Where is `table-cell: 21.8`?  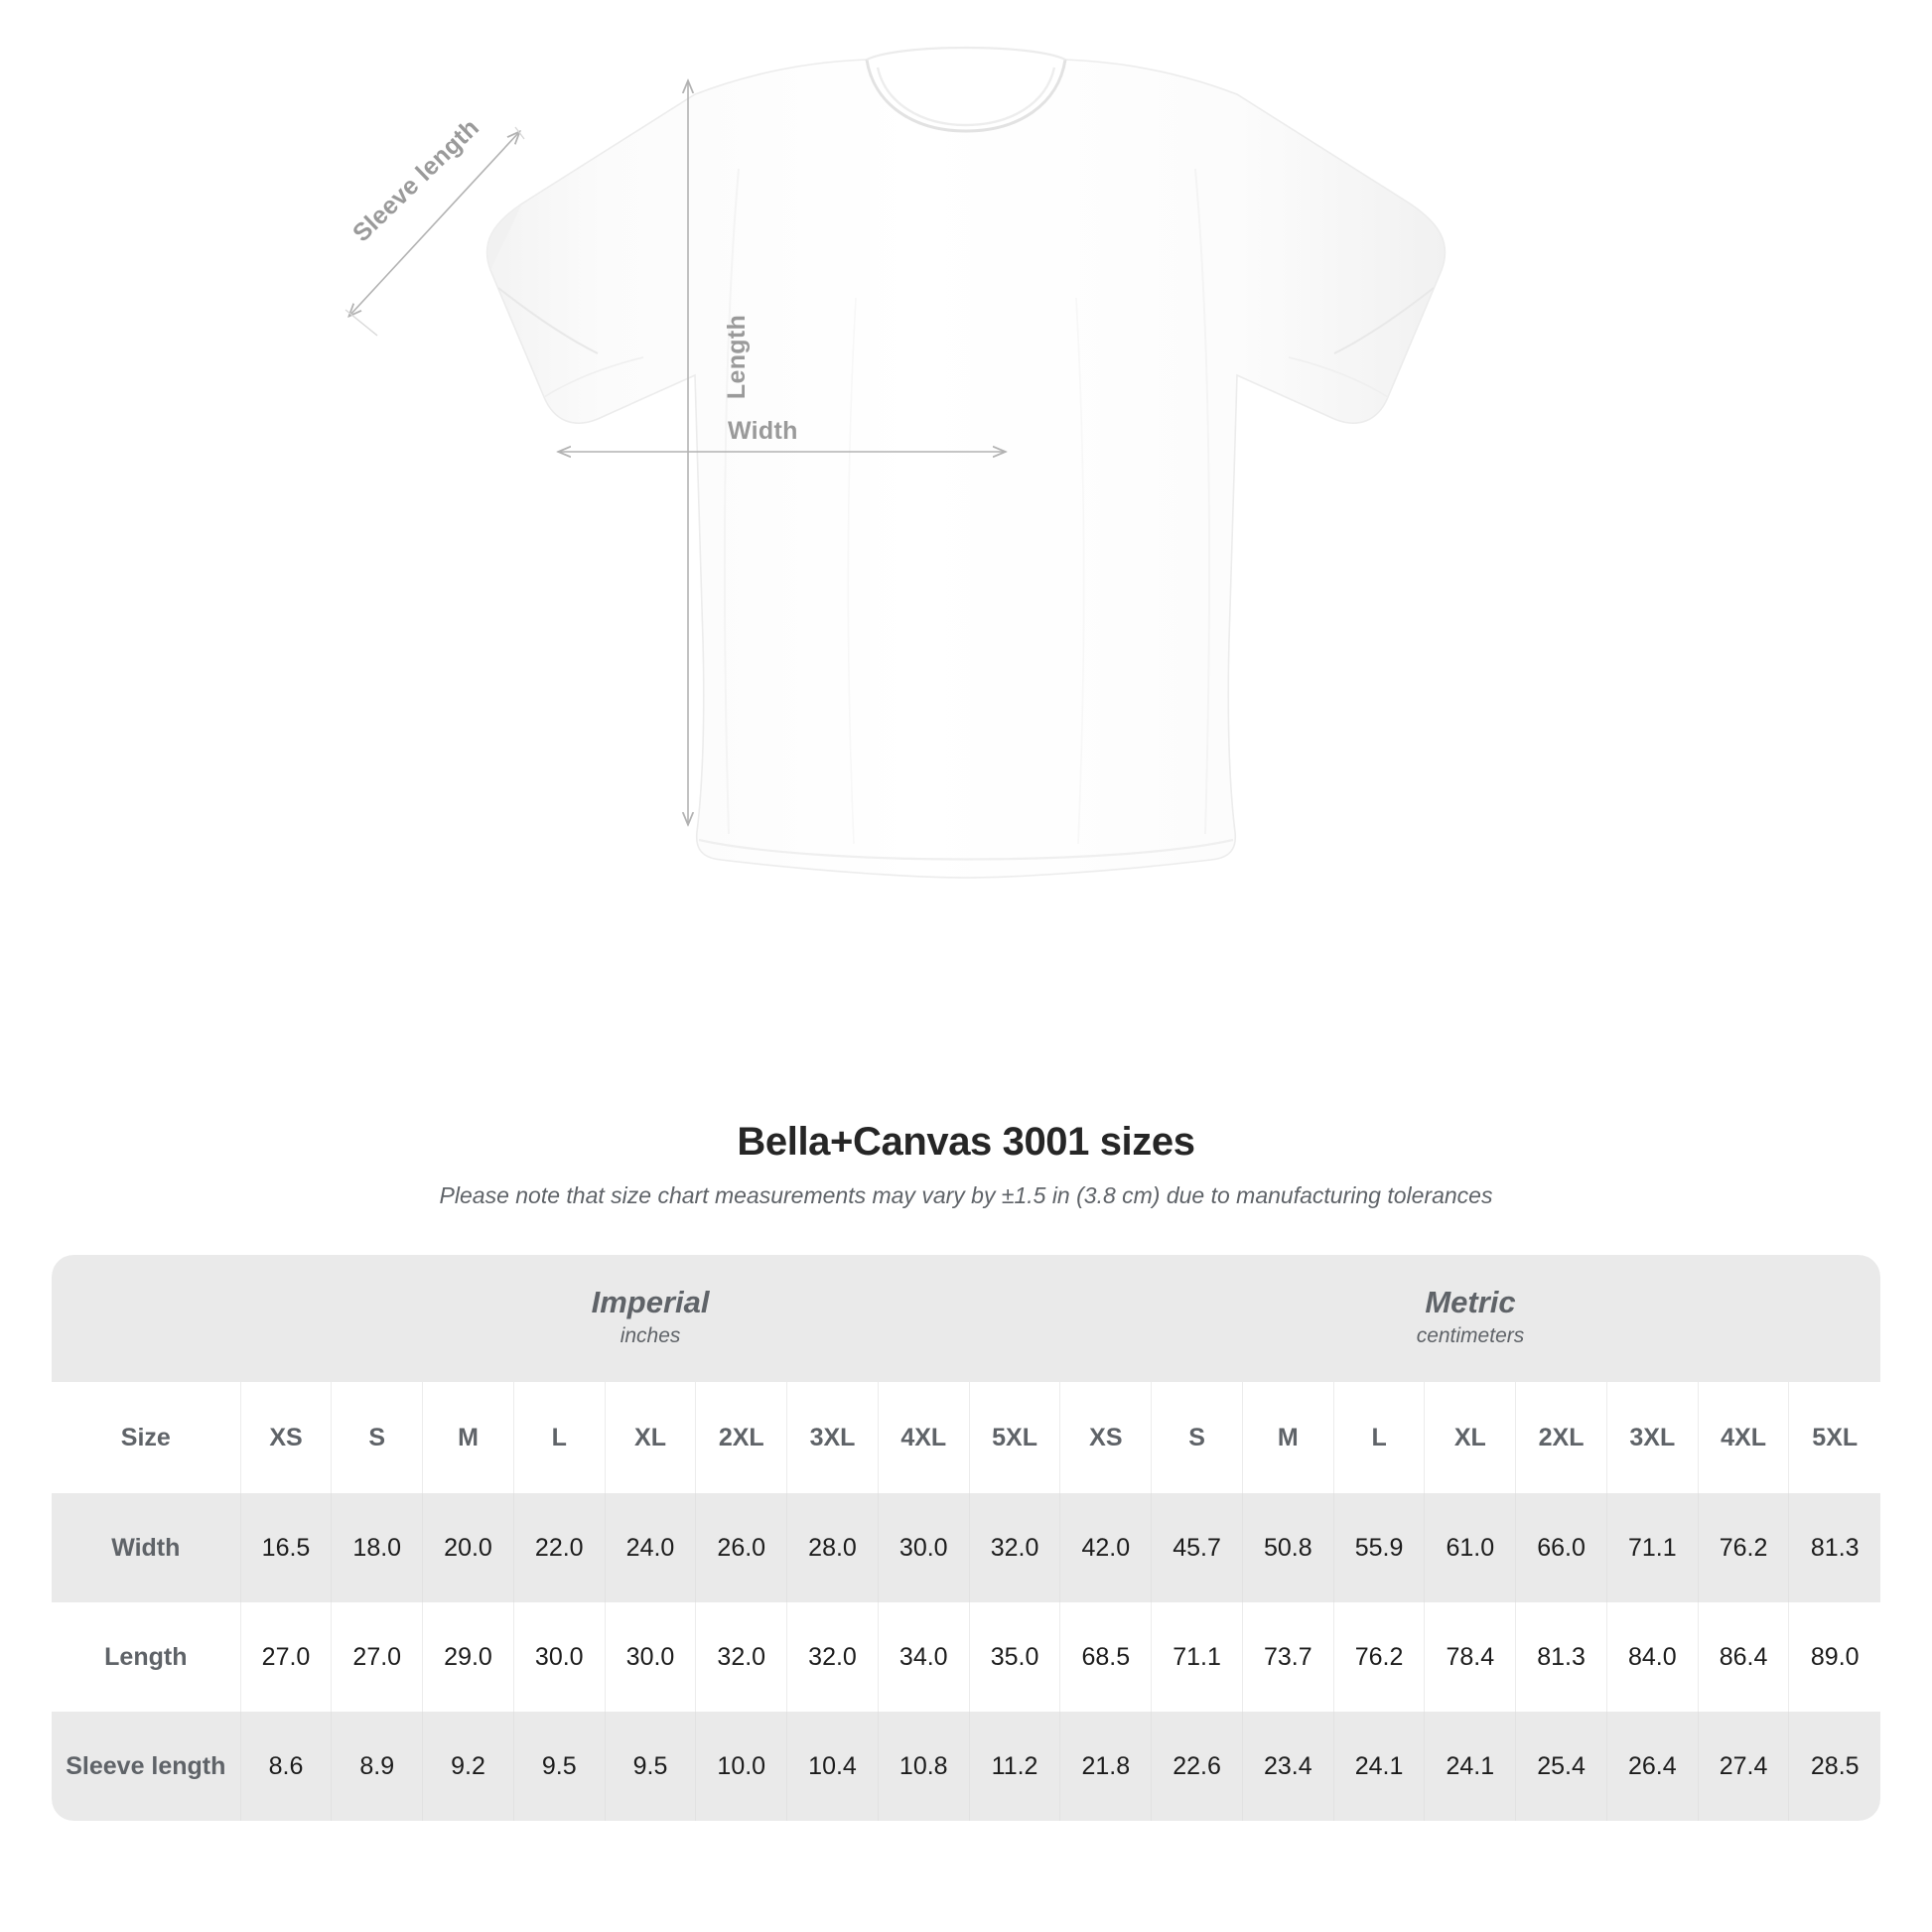 table-cell: 21.8 is located at coordinates (1106, 1767).